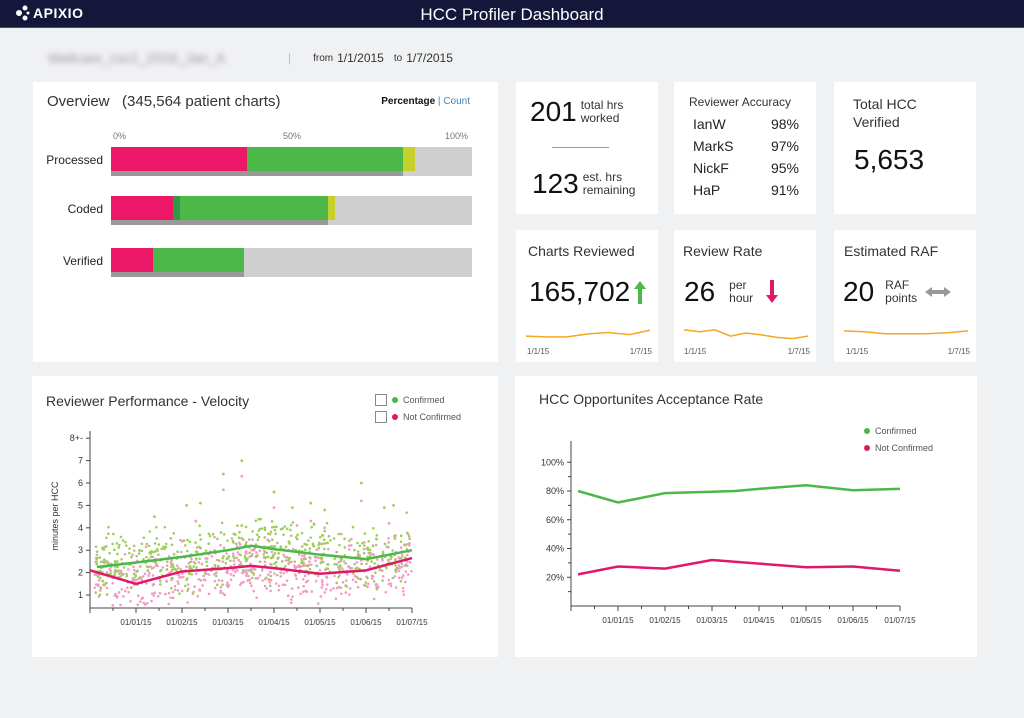  What do you see at coordinates (418, 417) in the screenshot?
I see `legend-not-confirmed: Not Confirmed` at bounding box center [418, 417].